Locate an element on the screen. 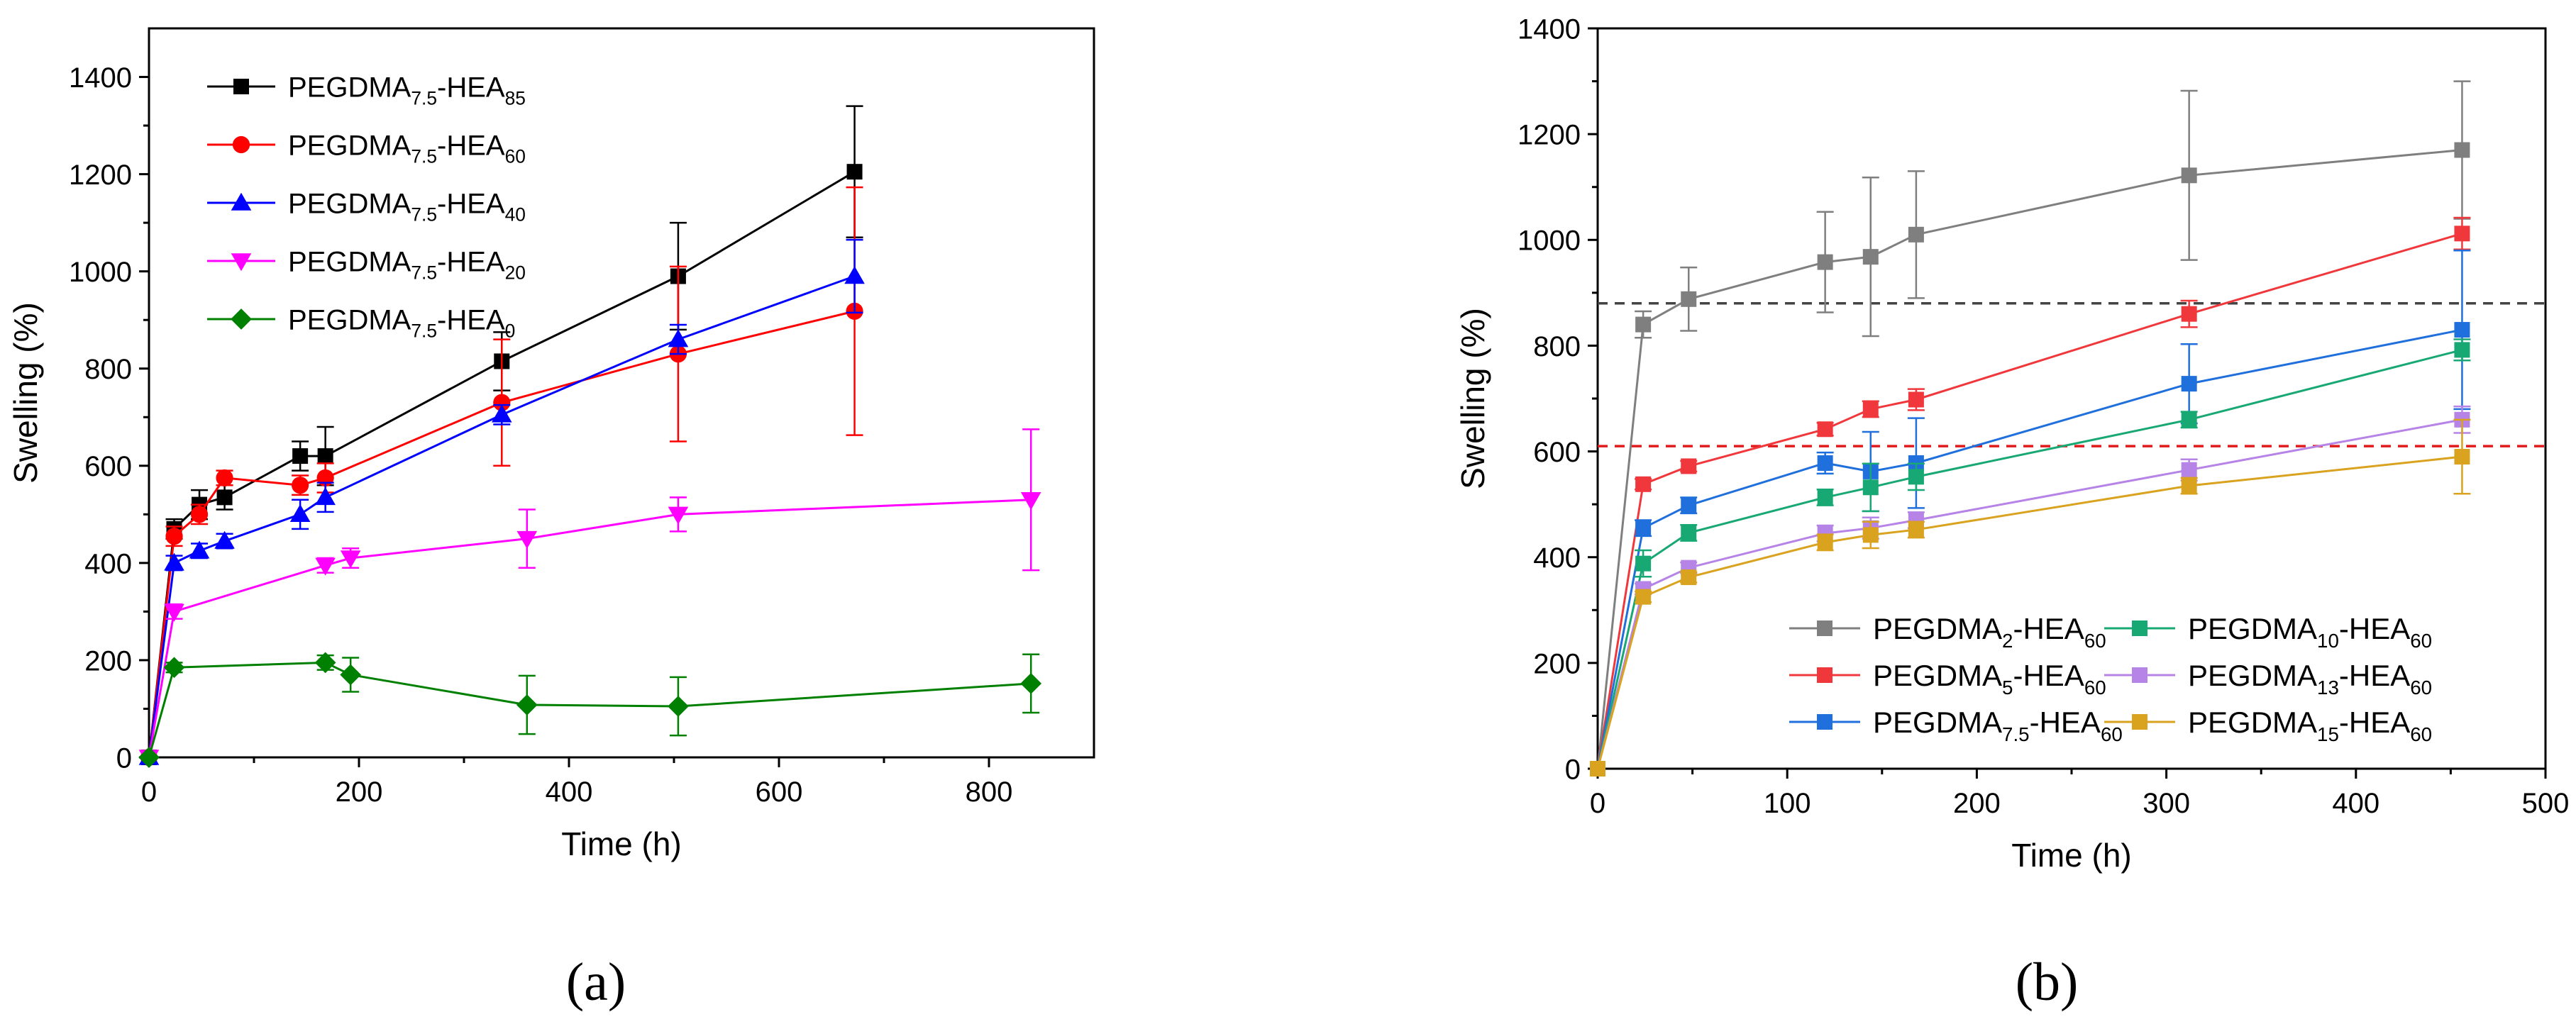 This screenshot has width=2576, height=1024. x-tick-label: 0 is located at coordinates (149, 792).